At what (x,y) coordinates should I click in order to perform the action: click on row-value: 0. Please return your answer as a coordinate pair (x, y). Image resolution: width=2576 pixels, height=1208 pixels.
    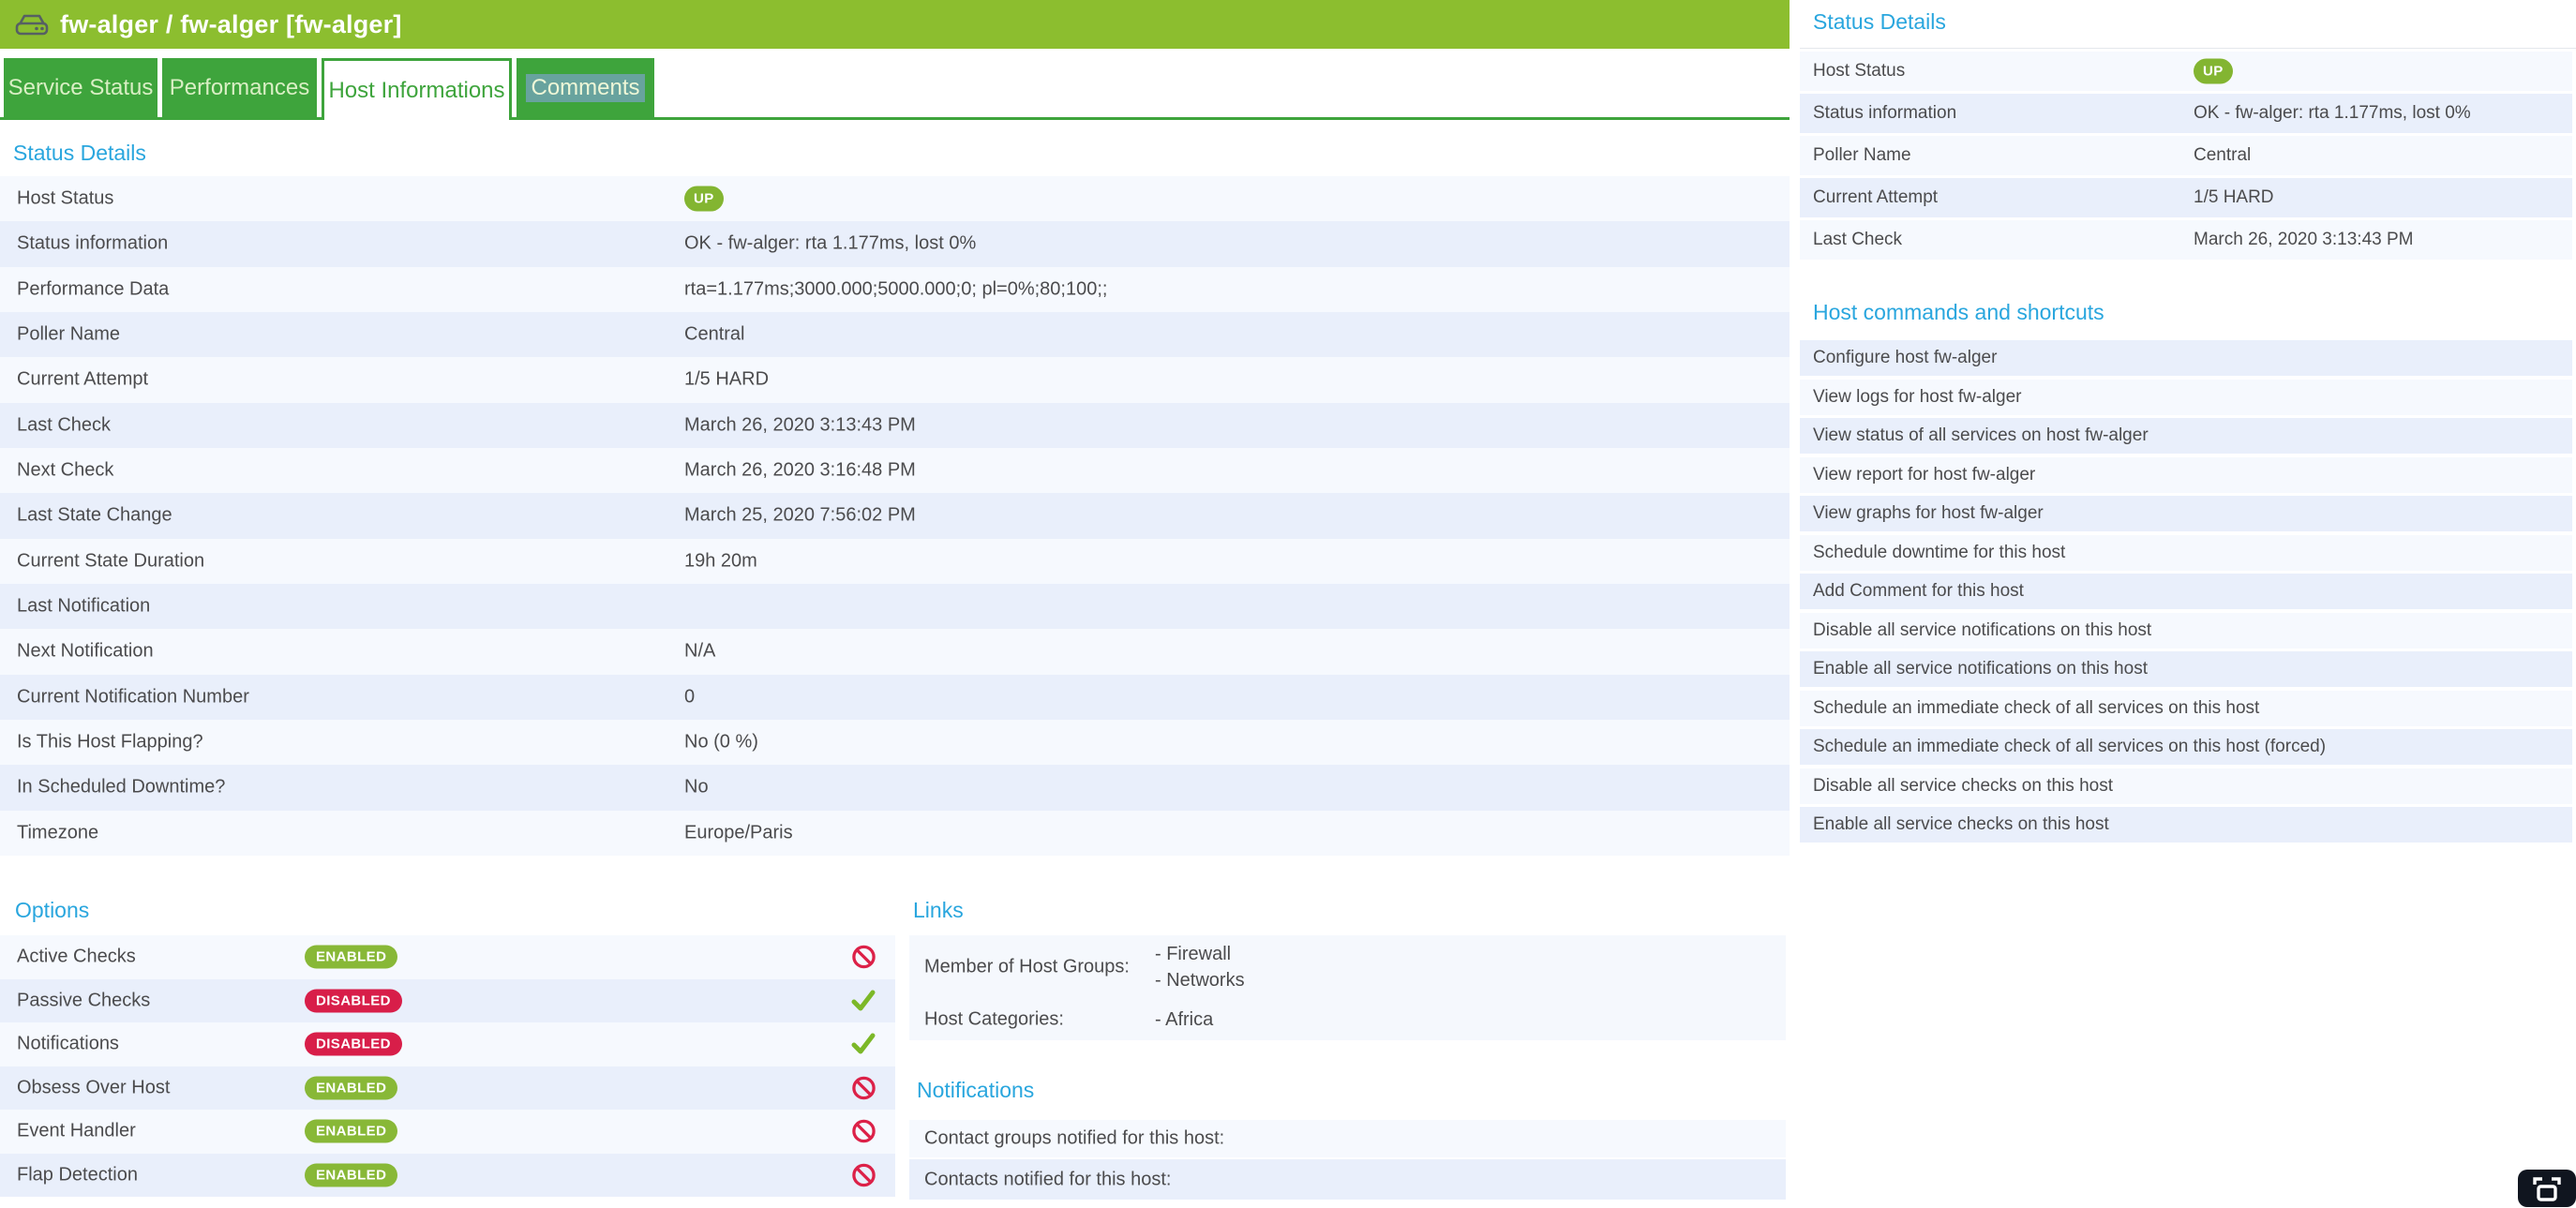
    Looking at the image, I should click on (690, 697).